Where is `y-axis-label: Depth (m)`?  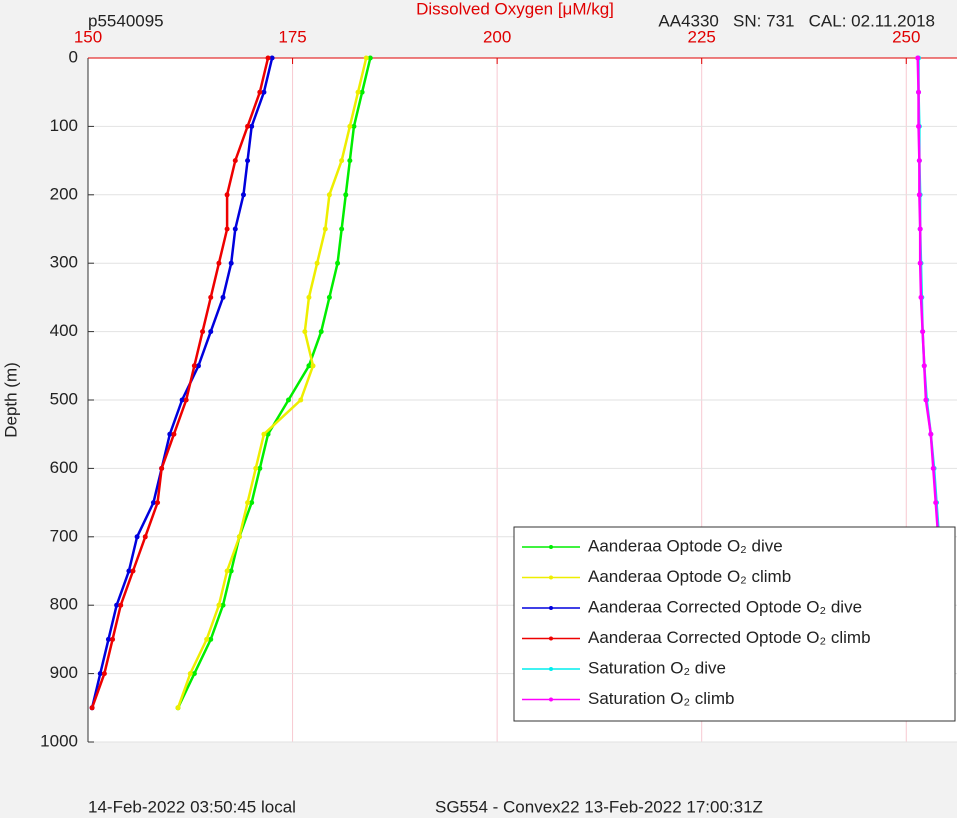 y-axis-label: Depth (m) is located at coordinates (10, 400).